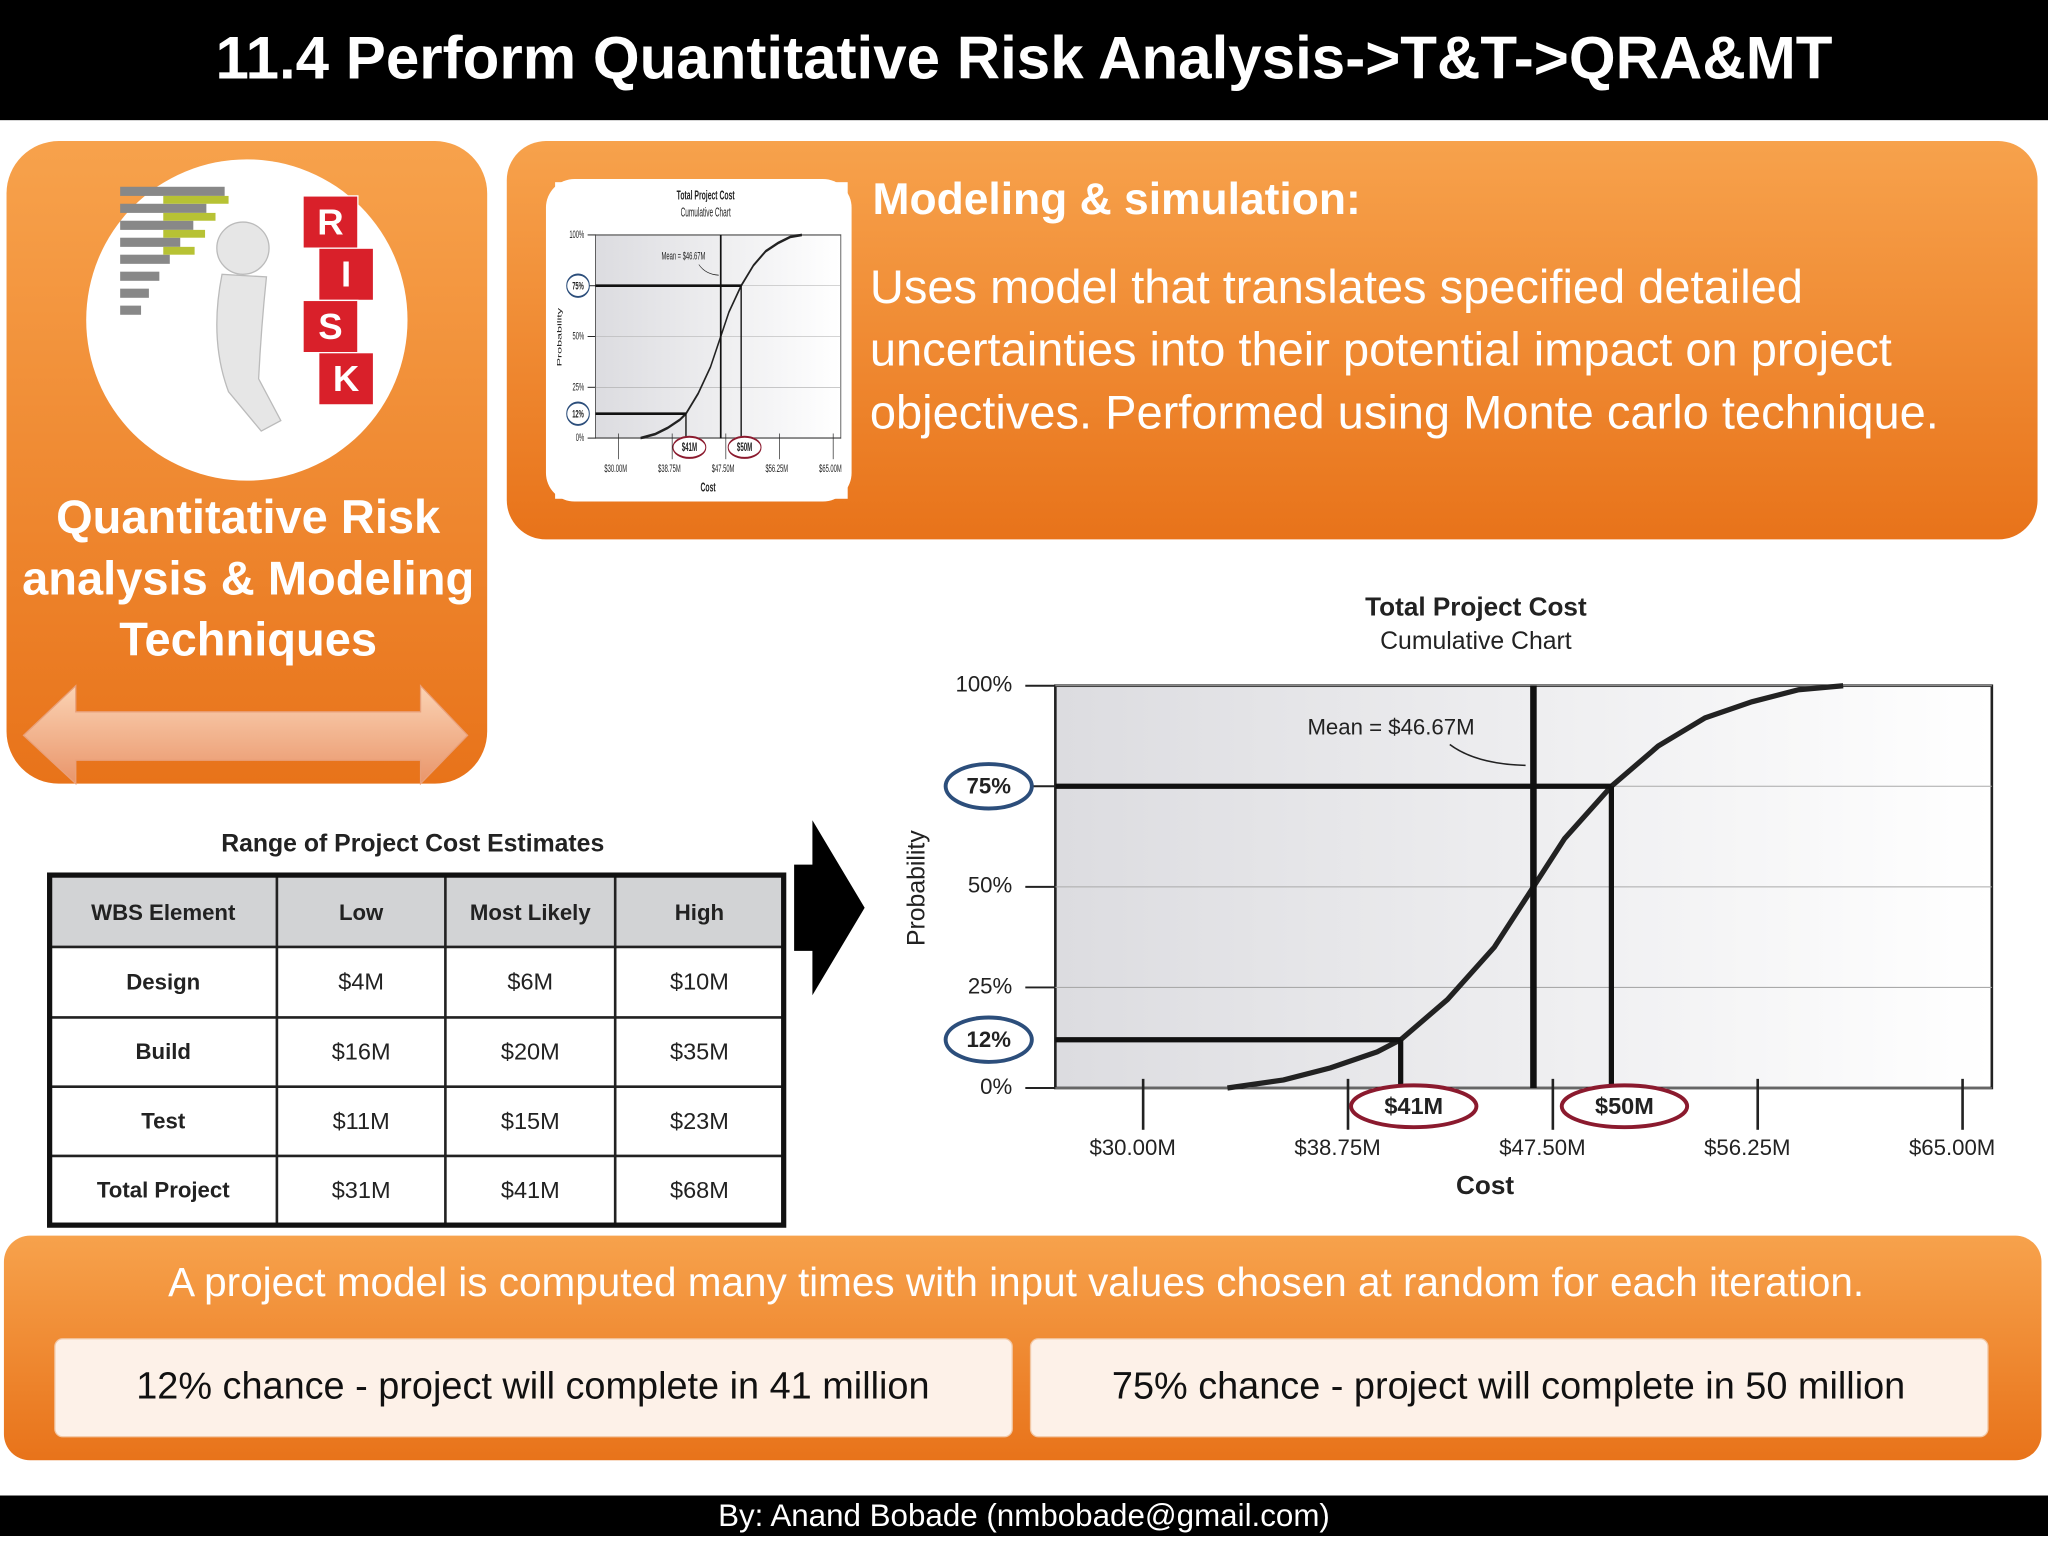 The image size is (2048, 1541). I want to click on y-tick-label: 0%, so click(996, 1086).